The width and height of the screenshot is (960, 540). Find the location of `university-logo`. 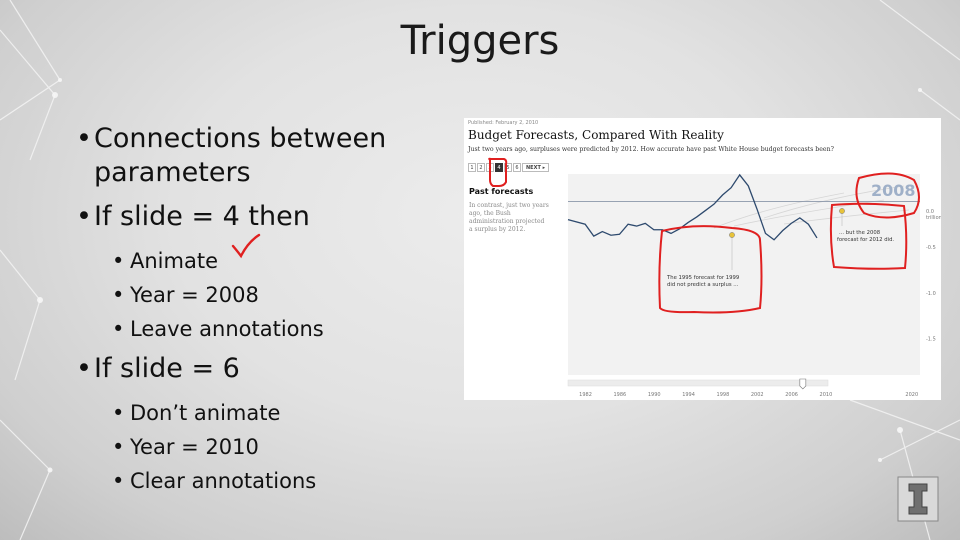

university-logo is located at coordinates (918, 499).